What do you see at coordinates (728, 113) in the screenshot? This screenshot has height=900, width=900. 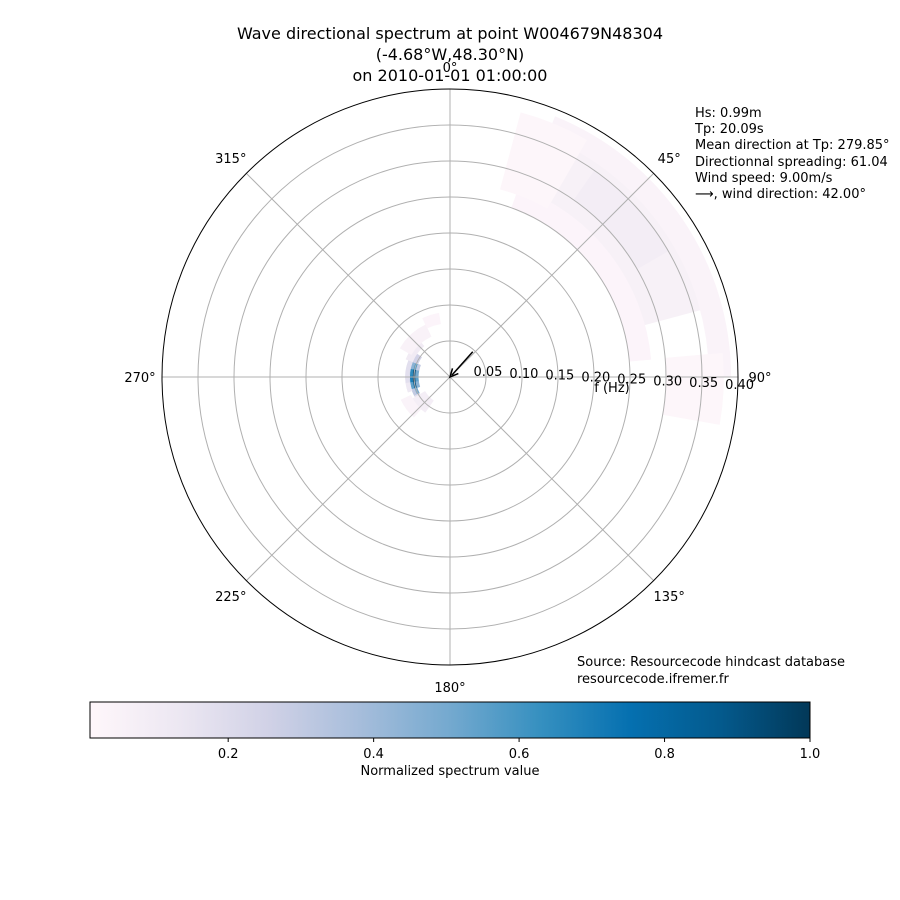 I see `stat-hs: Hs: 0.99m` at bounding box center [728, 113].